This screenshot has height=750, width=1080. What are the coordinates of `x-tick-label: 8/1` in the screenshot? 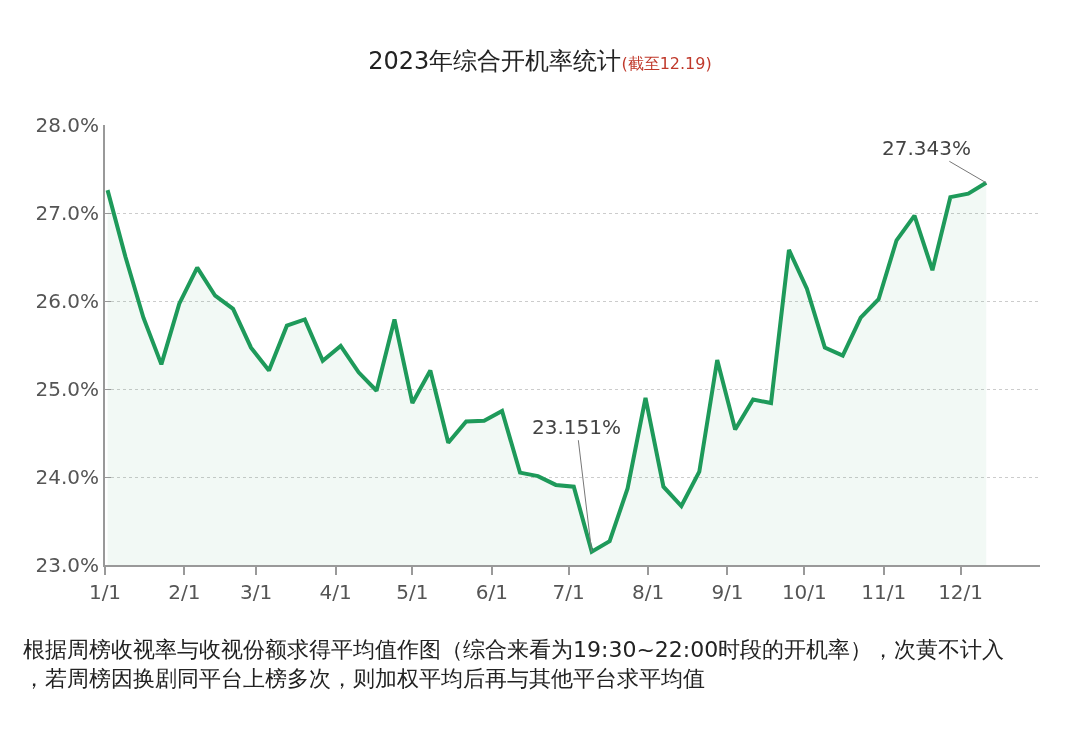 It's located at (648, 592).